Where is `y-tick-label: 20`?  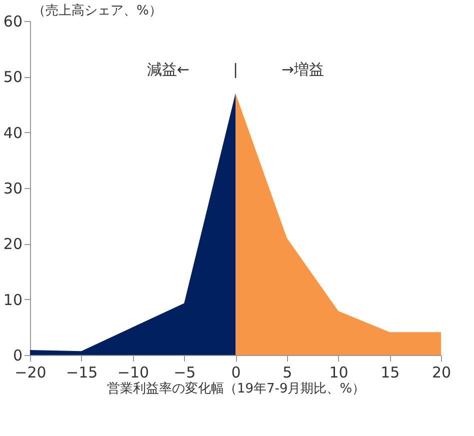 y-tick-label: 20 is located at coordinates (12, 244).